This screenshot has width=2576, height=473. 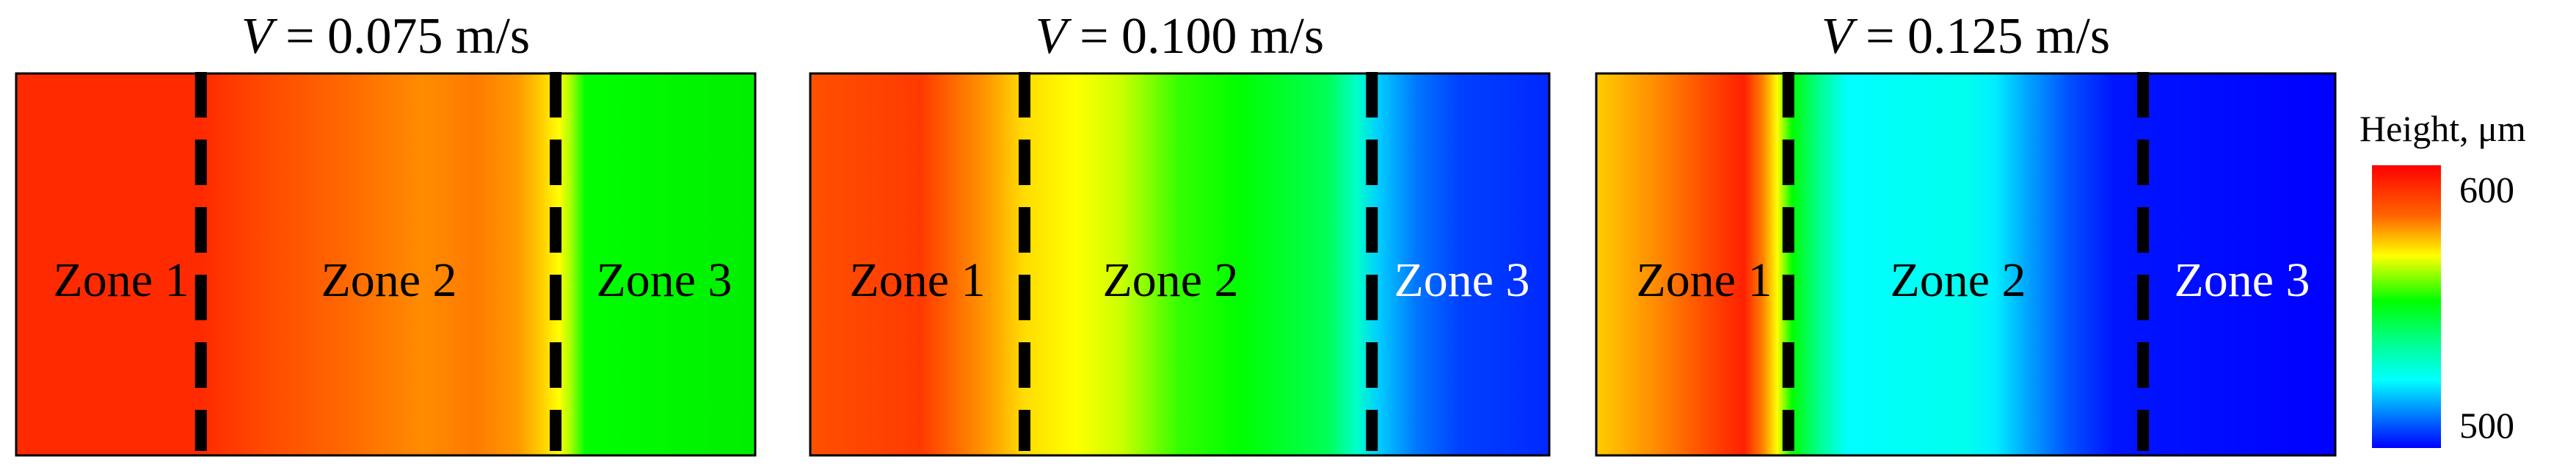 What do you see at coordinates (1196, 36) in the screenshot?
I see `velocity-value: = 0.100 m/s` at bounding box center [1196, 36].